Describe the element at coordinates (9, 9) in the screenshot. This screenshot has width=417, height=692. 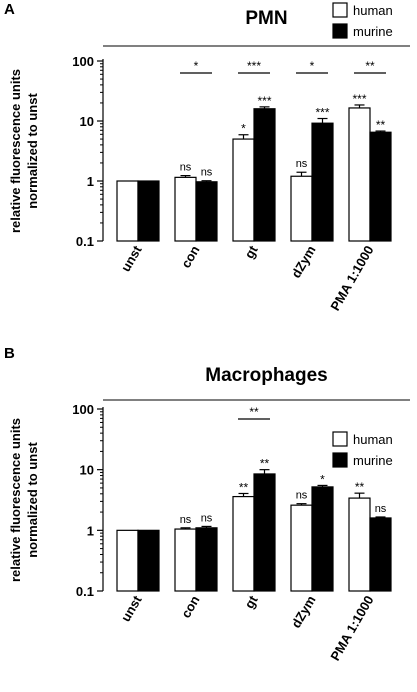
I see `panel-letter: A` at that location.